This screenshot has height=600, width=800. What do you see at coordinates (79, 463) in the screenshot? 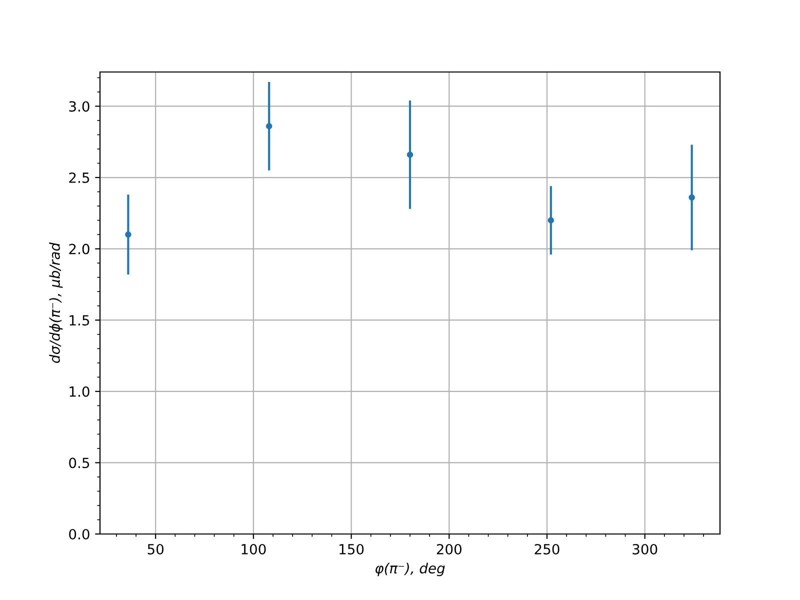
I see `y-tick-label: 0.5` at bounding box center [79, 463].